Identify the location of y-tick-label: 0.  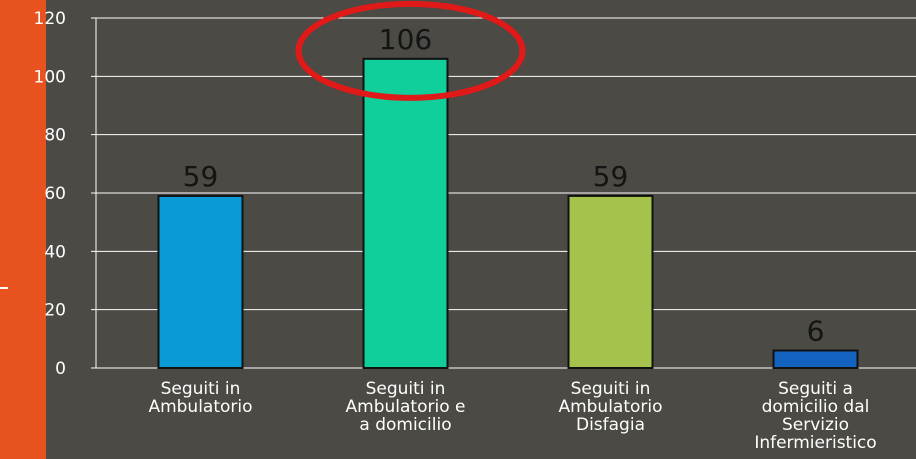
(60, 369).